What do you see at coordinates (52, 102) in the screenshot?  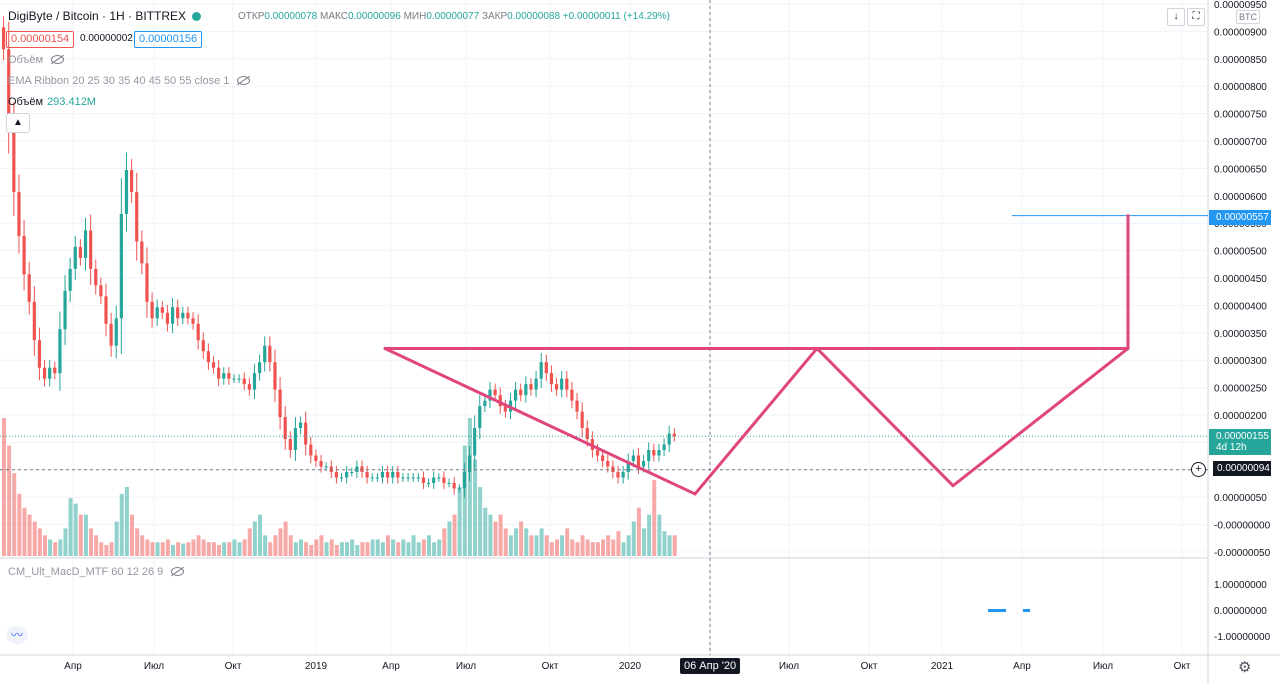 I see `volume-legend: Объём 293.412M` at bounding box center [52, 102].